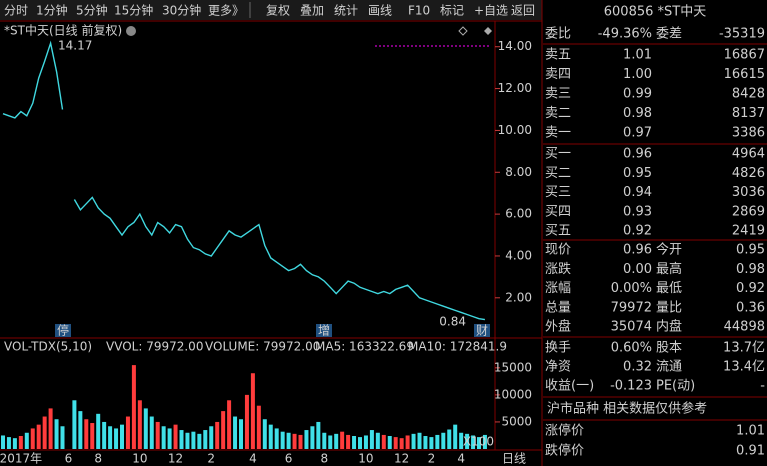 The height and width of the screenshot is (466, 767). What do you see at coordinates (558, 192) in the screenshot?
I see `bid-label: 买三` at bounding box center [558, 192].